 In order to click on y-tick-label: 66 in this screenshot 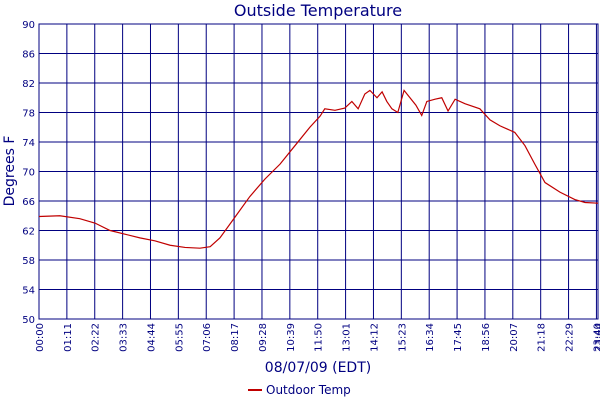, I will do `click(28, 202)`.